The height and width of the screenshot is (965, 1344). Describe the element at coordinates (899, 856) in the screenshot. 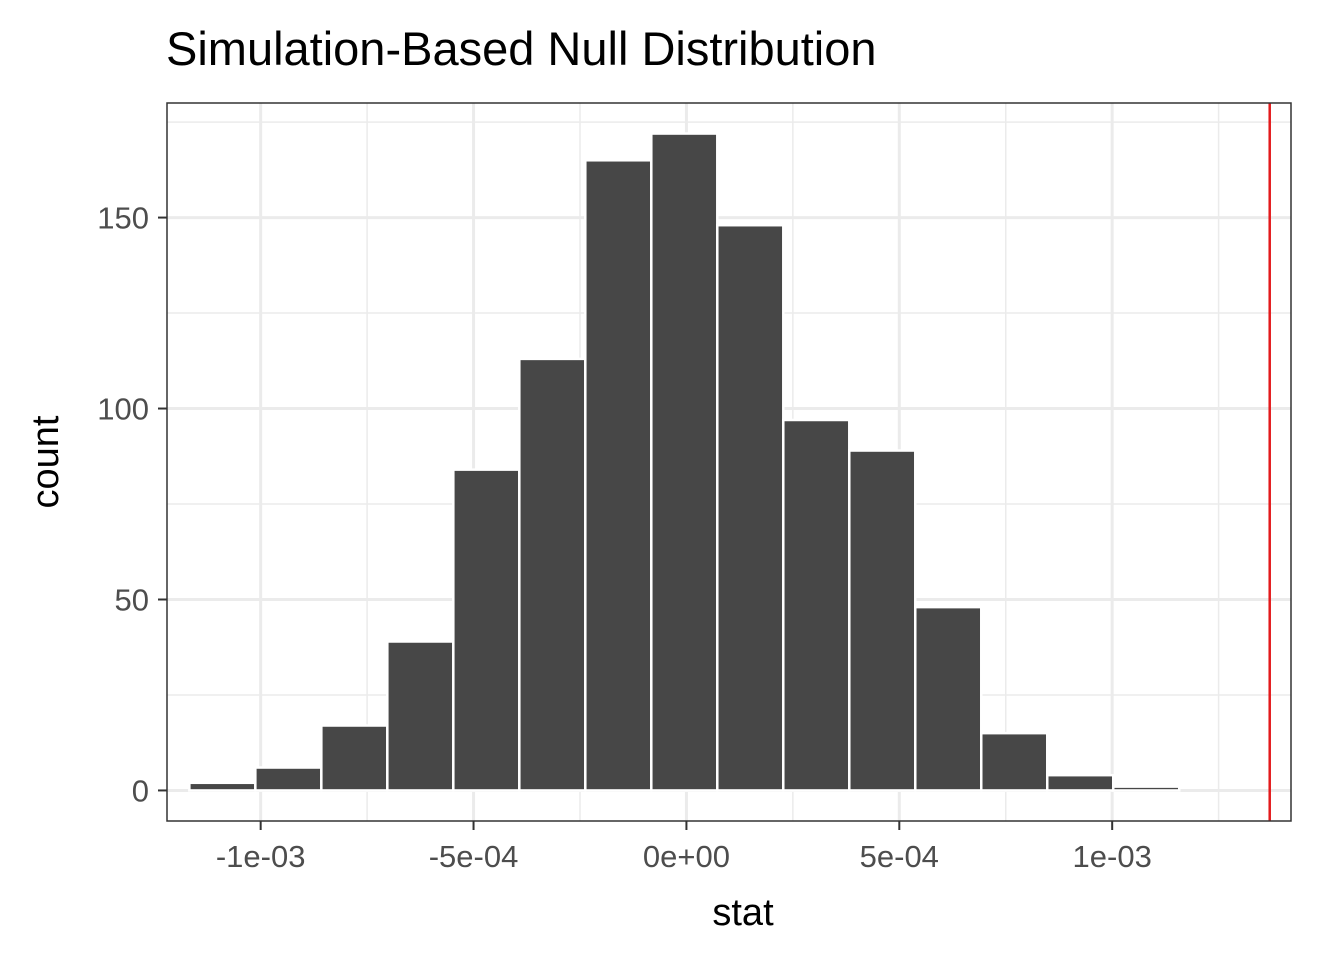

I see `x-tick-label: 5e-04` at that location.